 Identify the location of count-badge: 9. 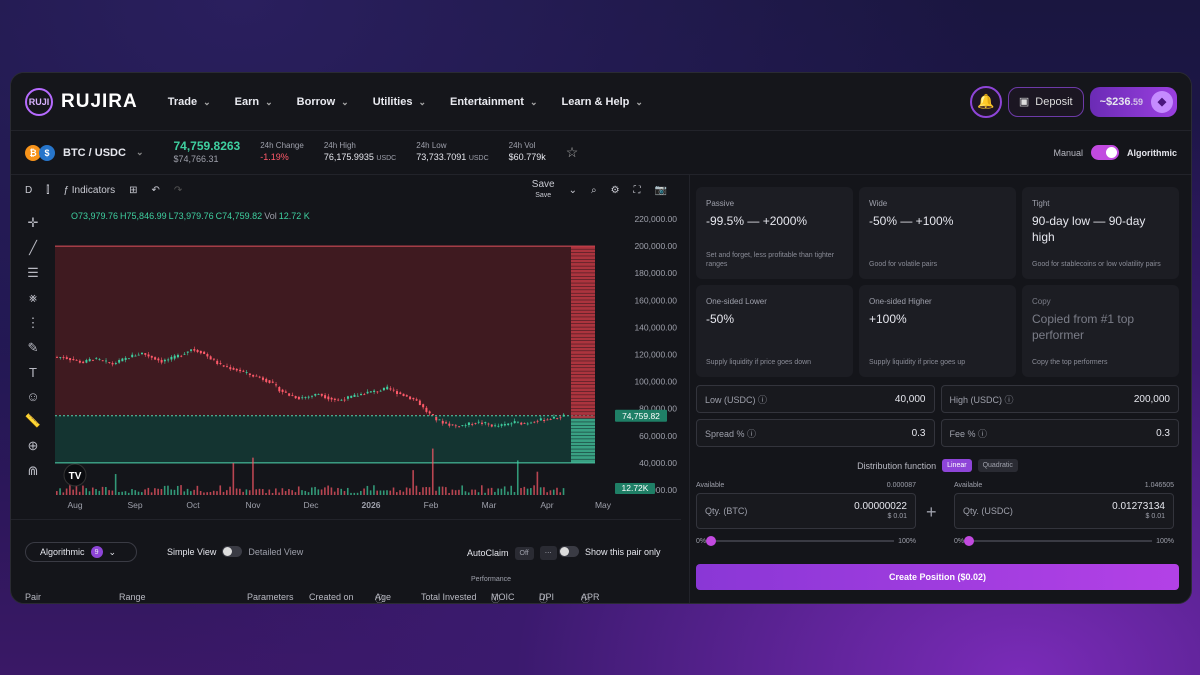
(96, 552).